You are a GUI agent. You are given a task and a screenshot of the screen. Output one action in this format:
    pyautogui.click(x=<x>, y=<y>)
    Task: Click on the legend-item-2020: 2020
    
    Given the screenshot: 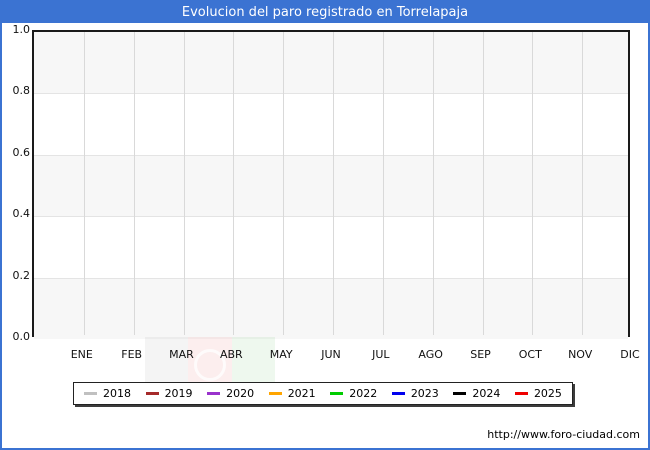 What is the action you would take?
    pyautogui.click(x=230, y=393)
    